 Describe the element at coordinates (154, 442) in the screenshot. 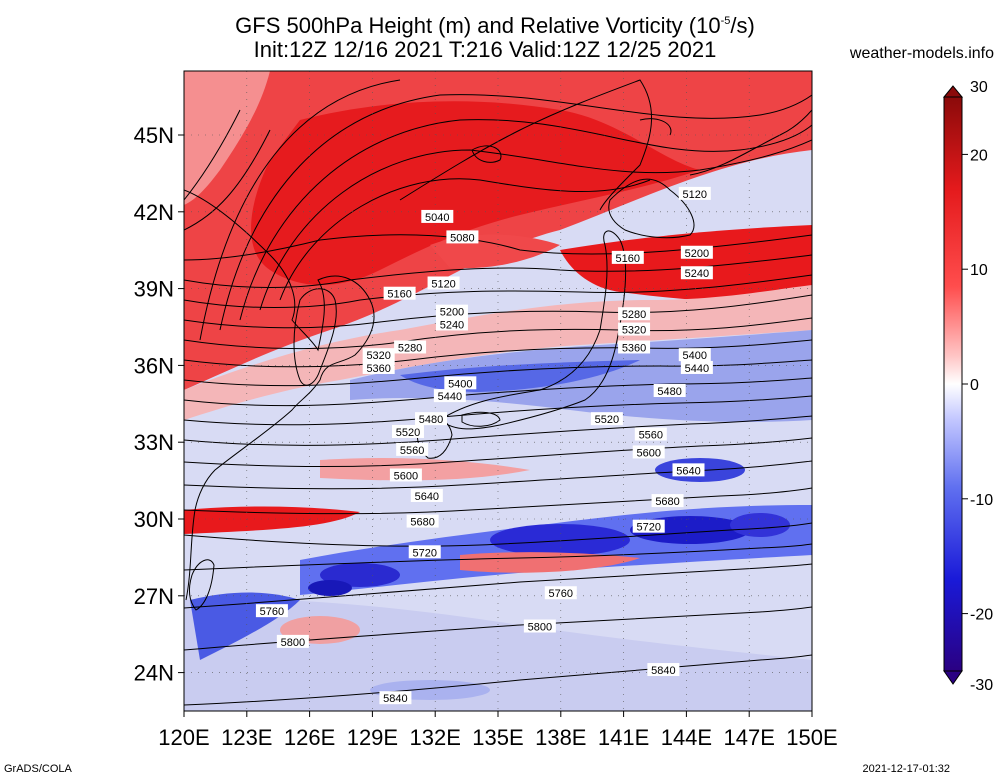

I see `lat-tick-label: 33N` at that location.